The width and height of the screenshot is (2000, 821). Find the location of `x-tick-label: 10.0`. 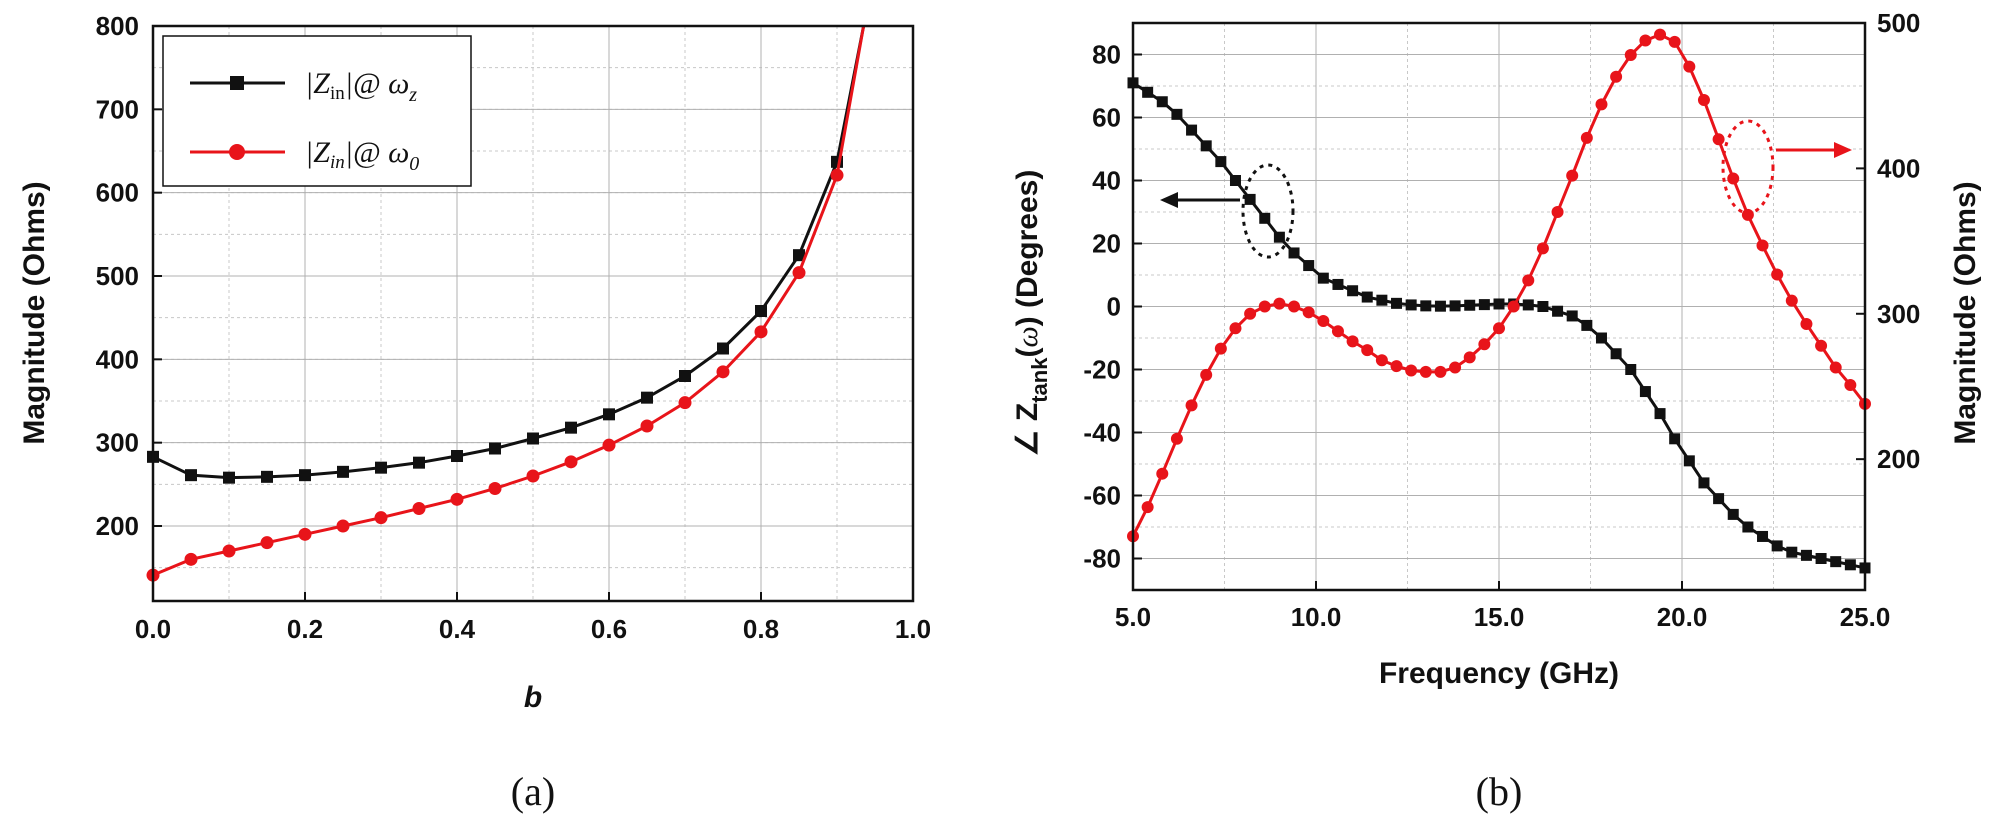

x-tick-label: 10.0 is located at coordinates (1316, 617).